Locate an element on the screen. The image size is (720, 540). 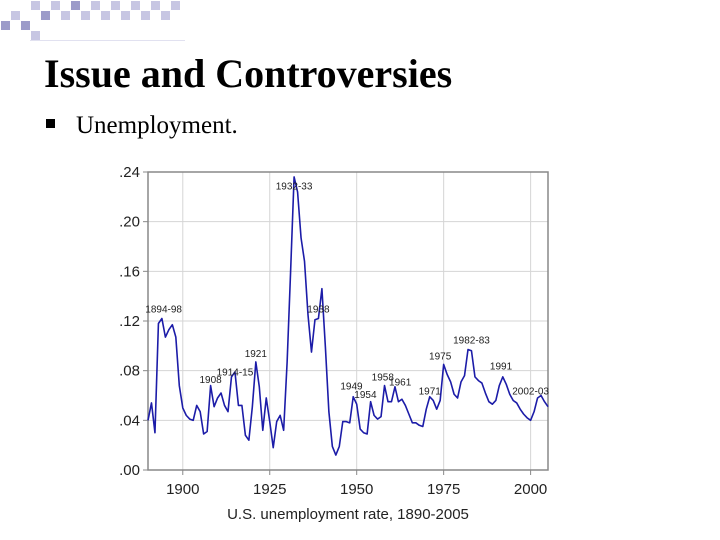
y-tick-label: .16 is located at coordinates (129, 271).